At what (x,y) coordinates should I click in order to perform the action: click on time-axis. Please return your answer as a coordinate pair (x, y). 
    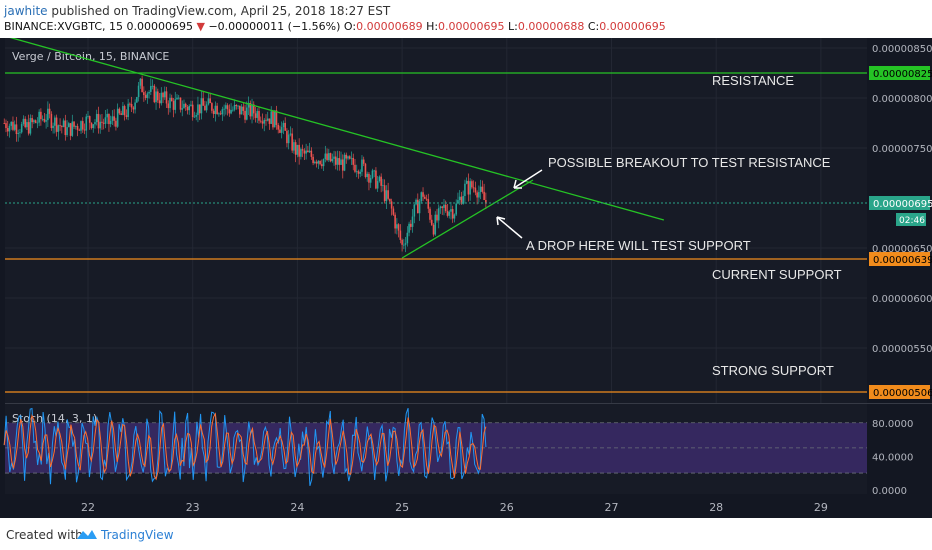
    Looking at the image, I should click on (466, 506).